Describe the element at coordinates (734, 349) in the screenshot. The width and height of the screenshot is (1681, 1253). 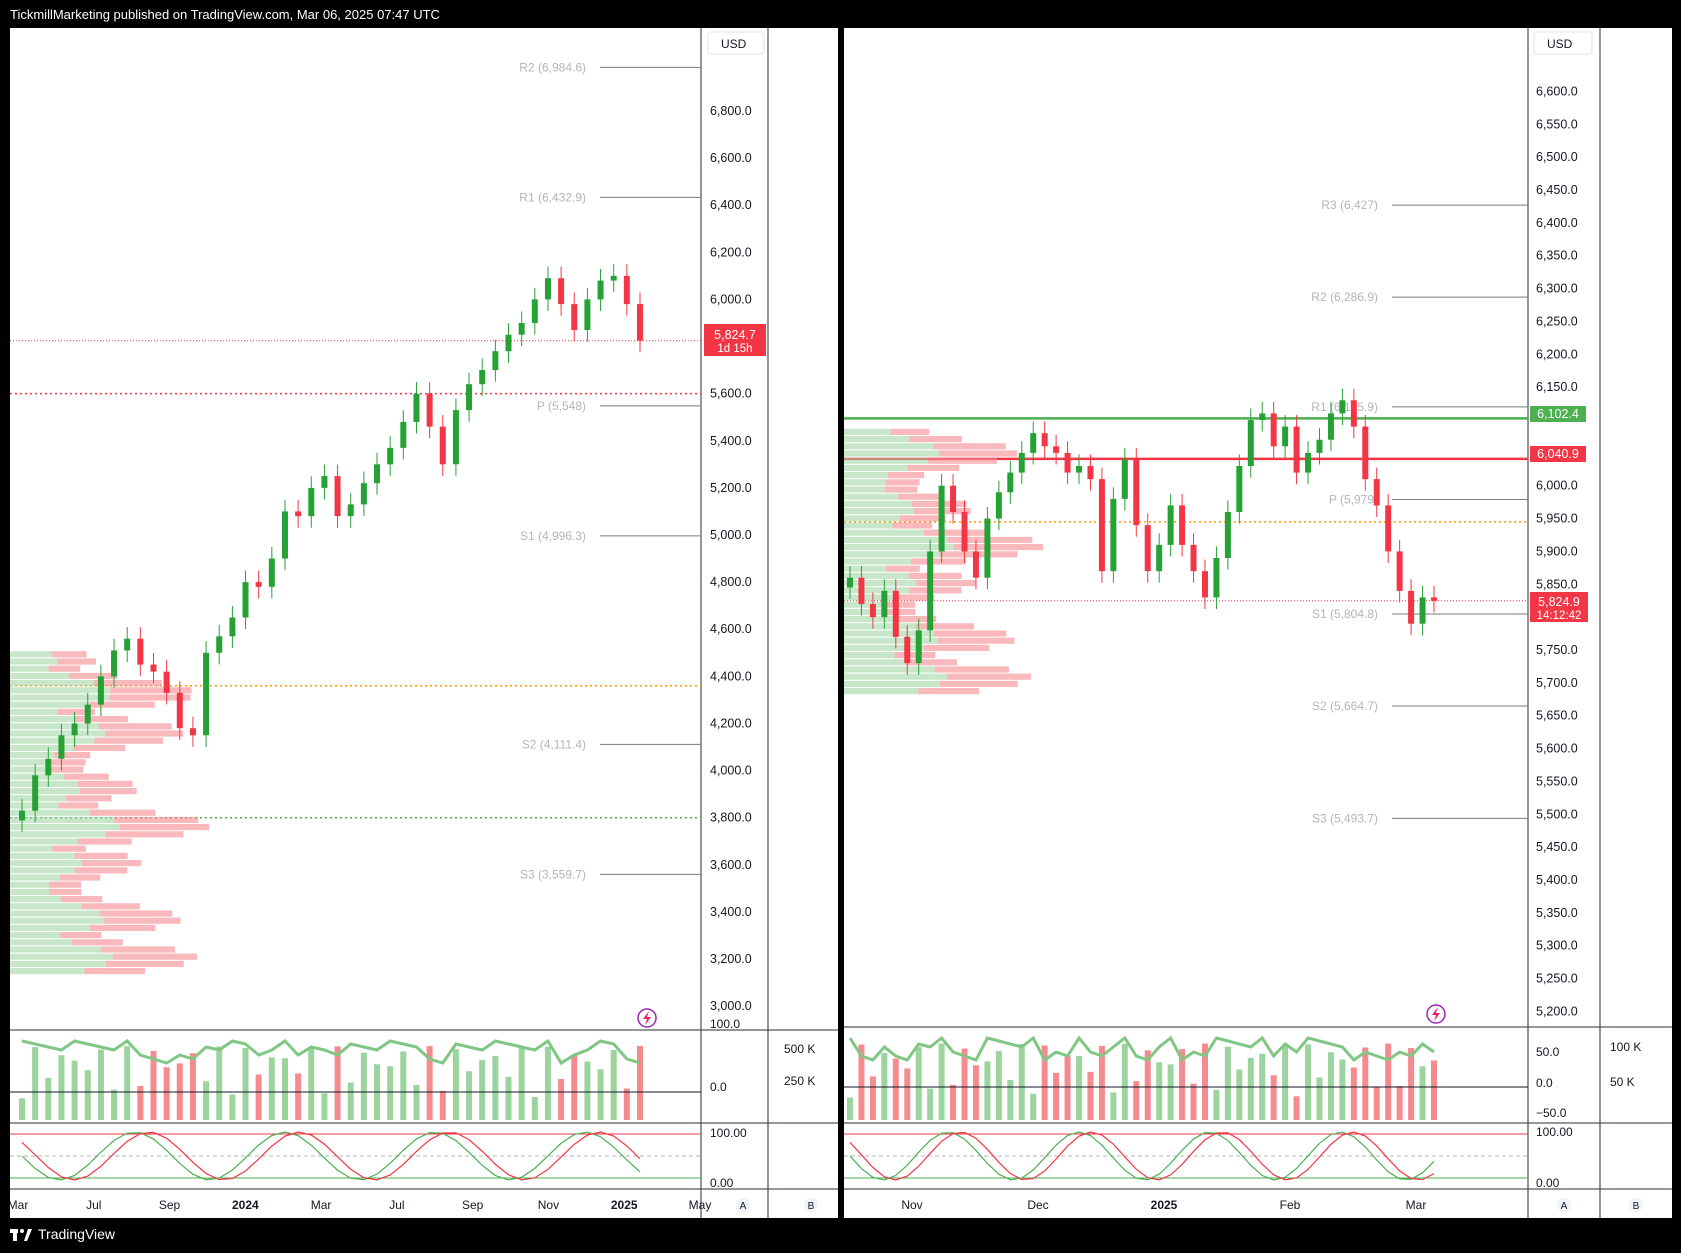
I see `bar-countdown: 1d 15h` at that location.